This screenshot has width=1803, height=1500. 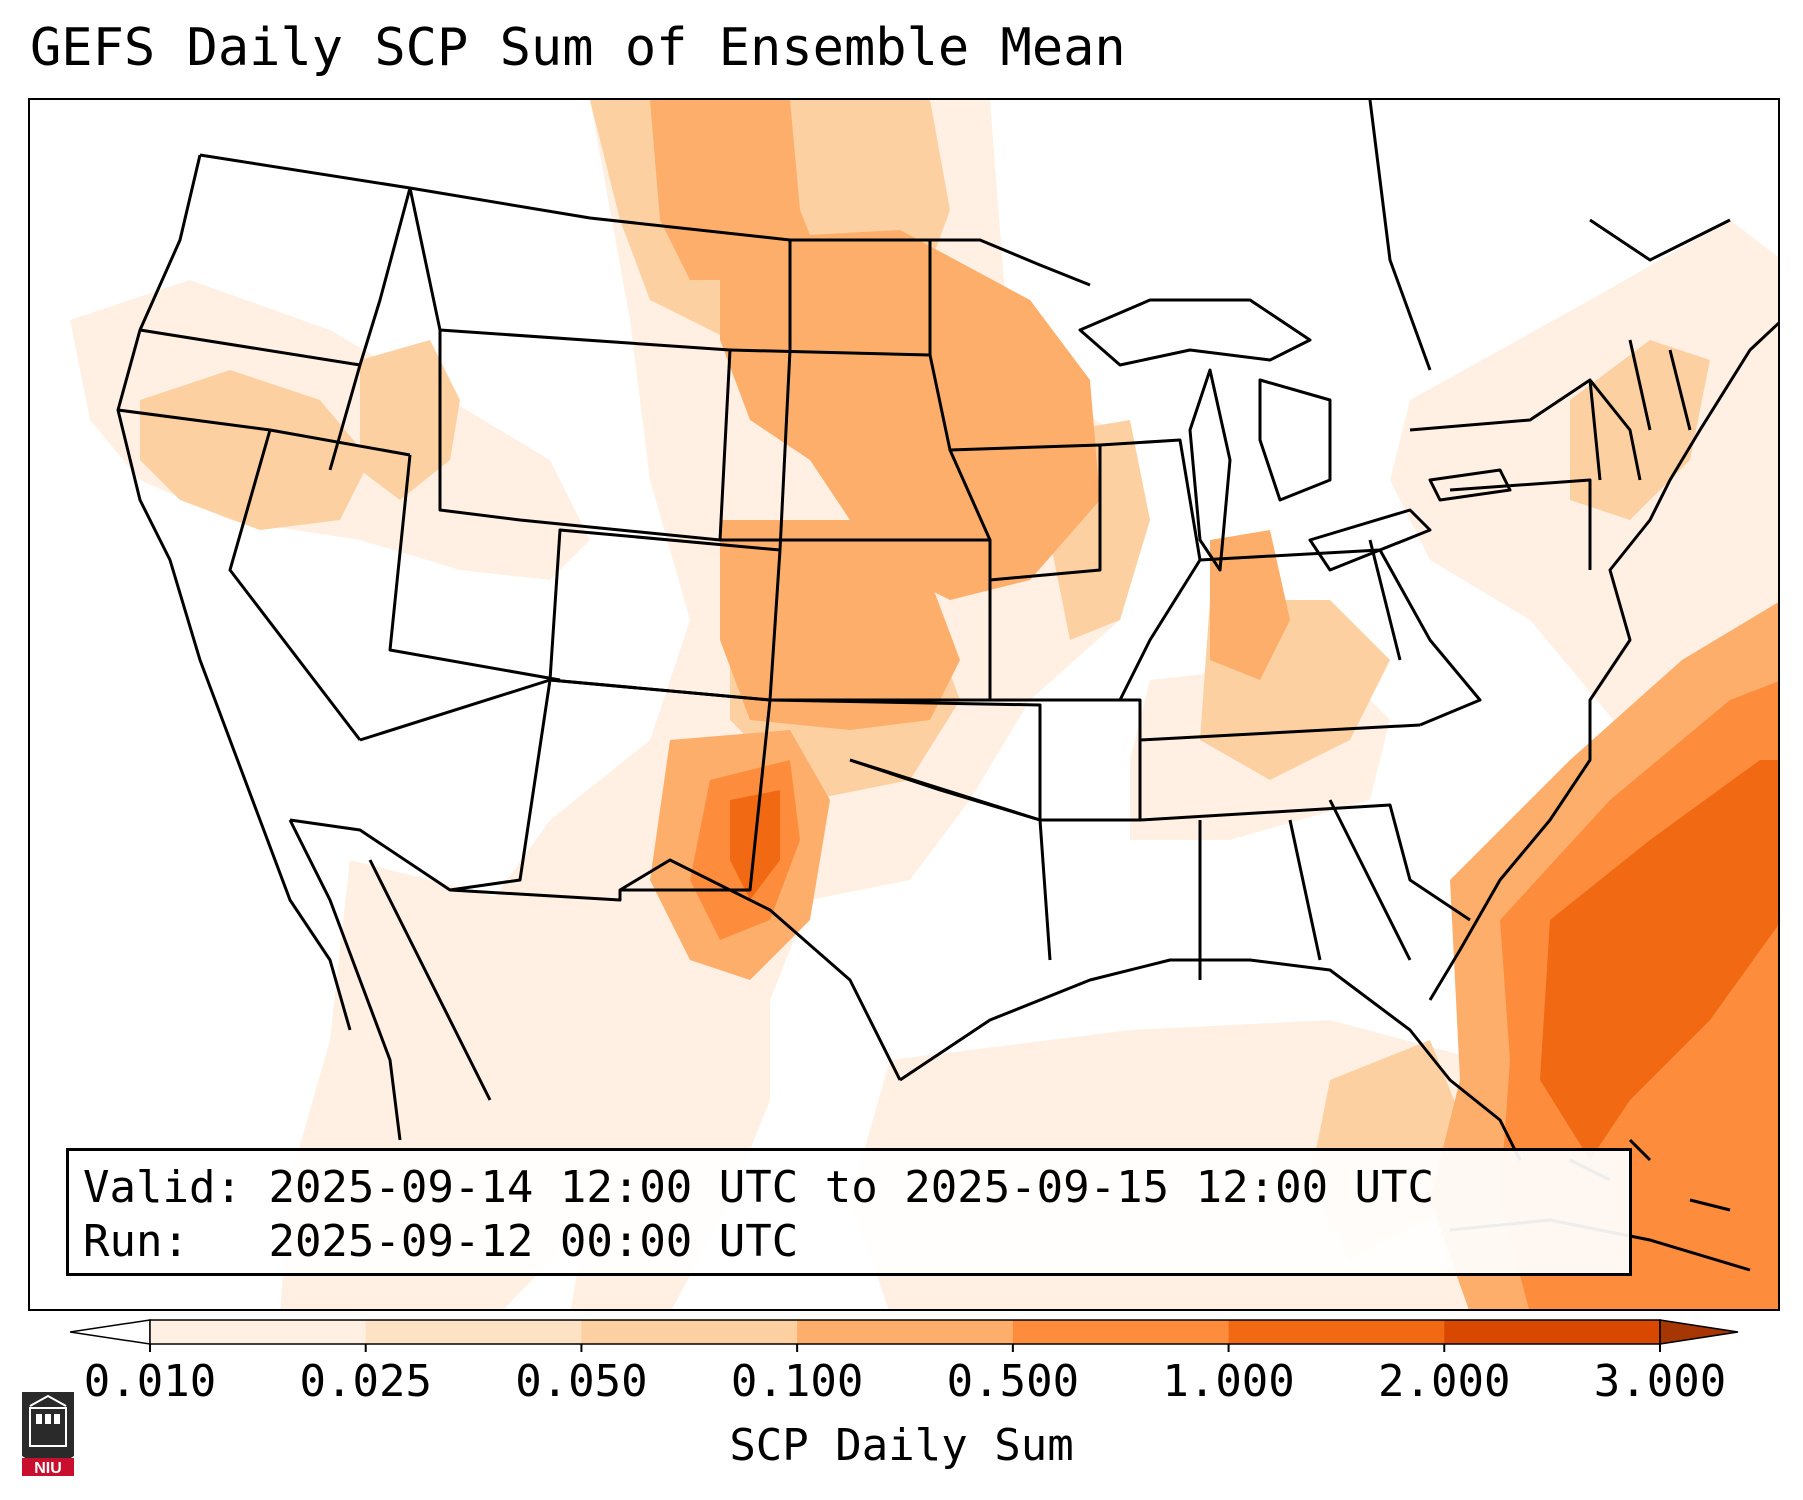 I want to click on coastline-east, so click(x=1603, y=661).